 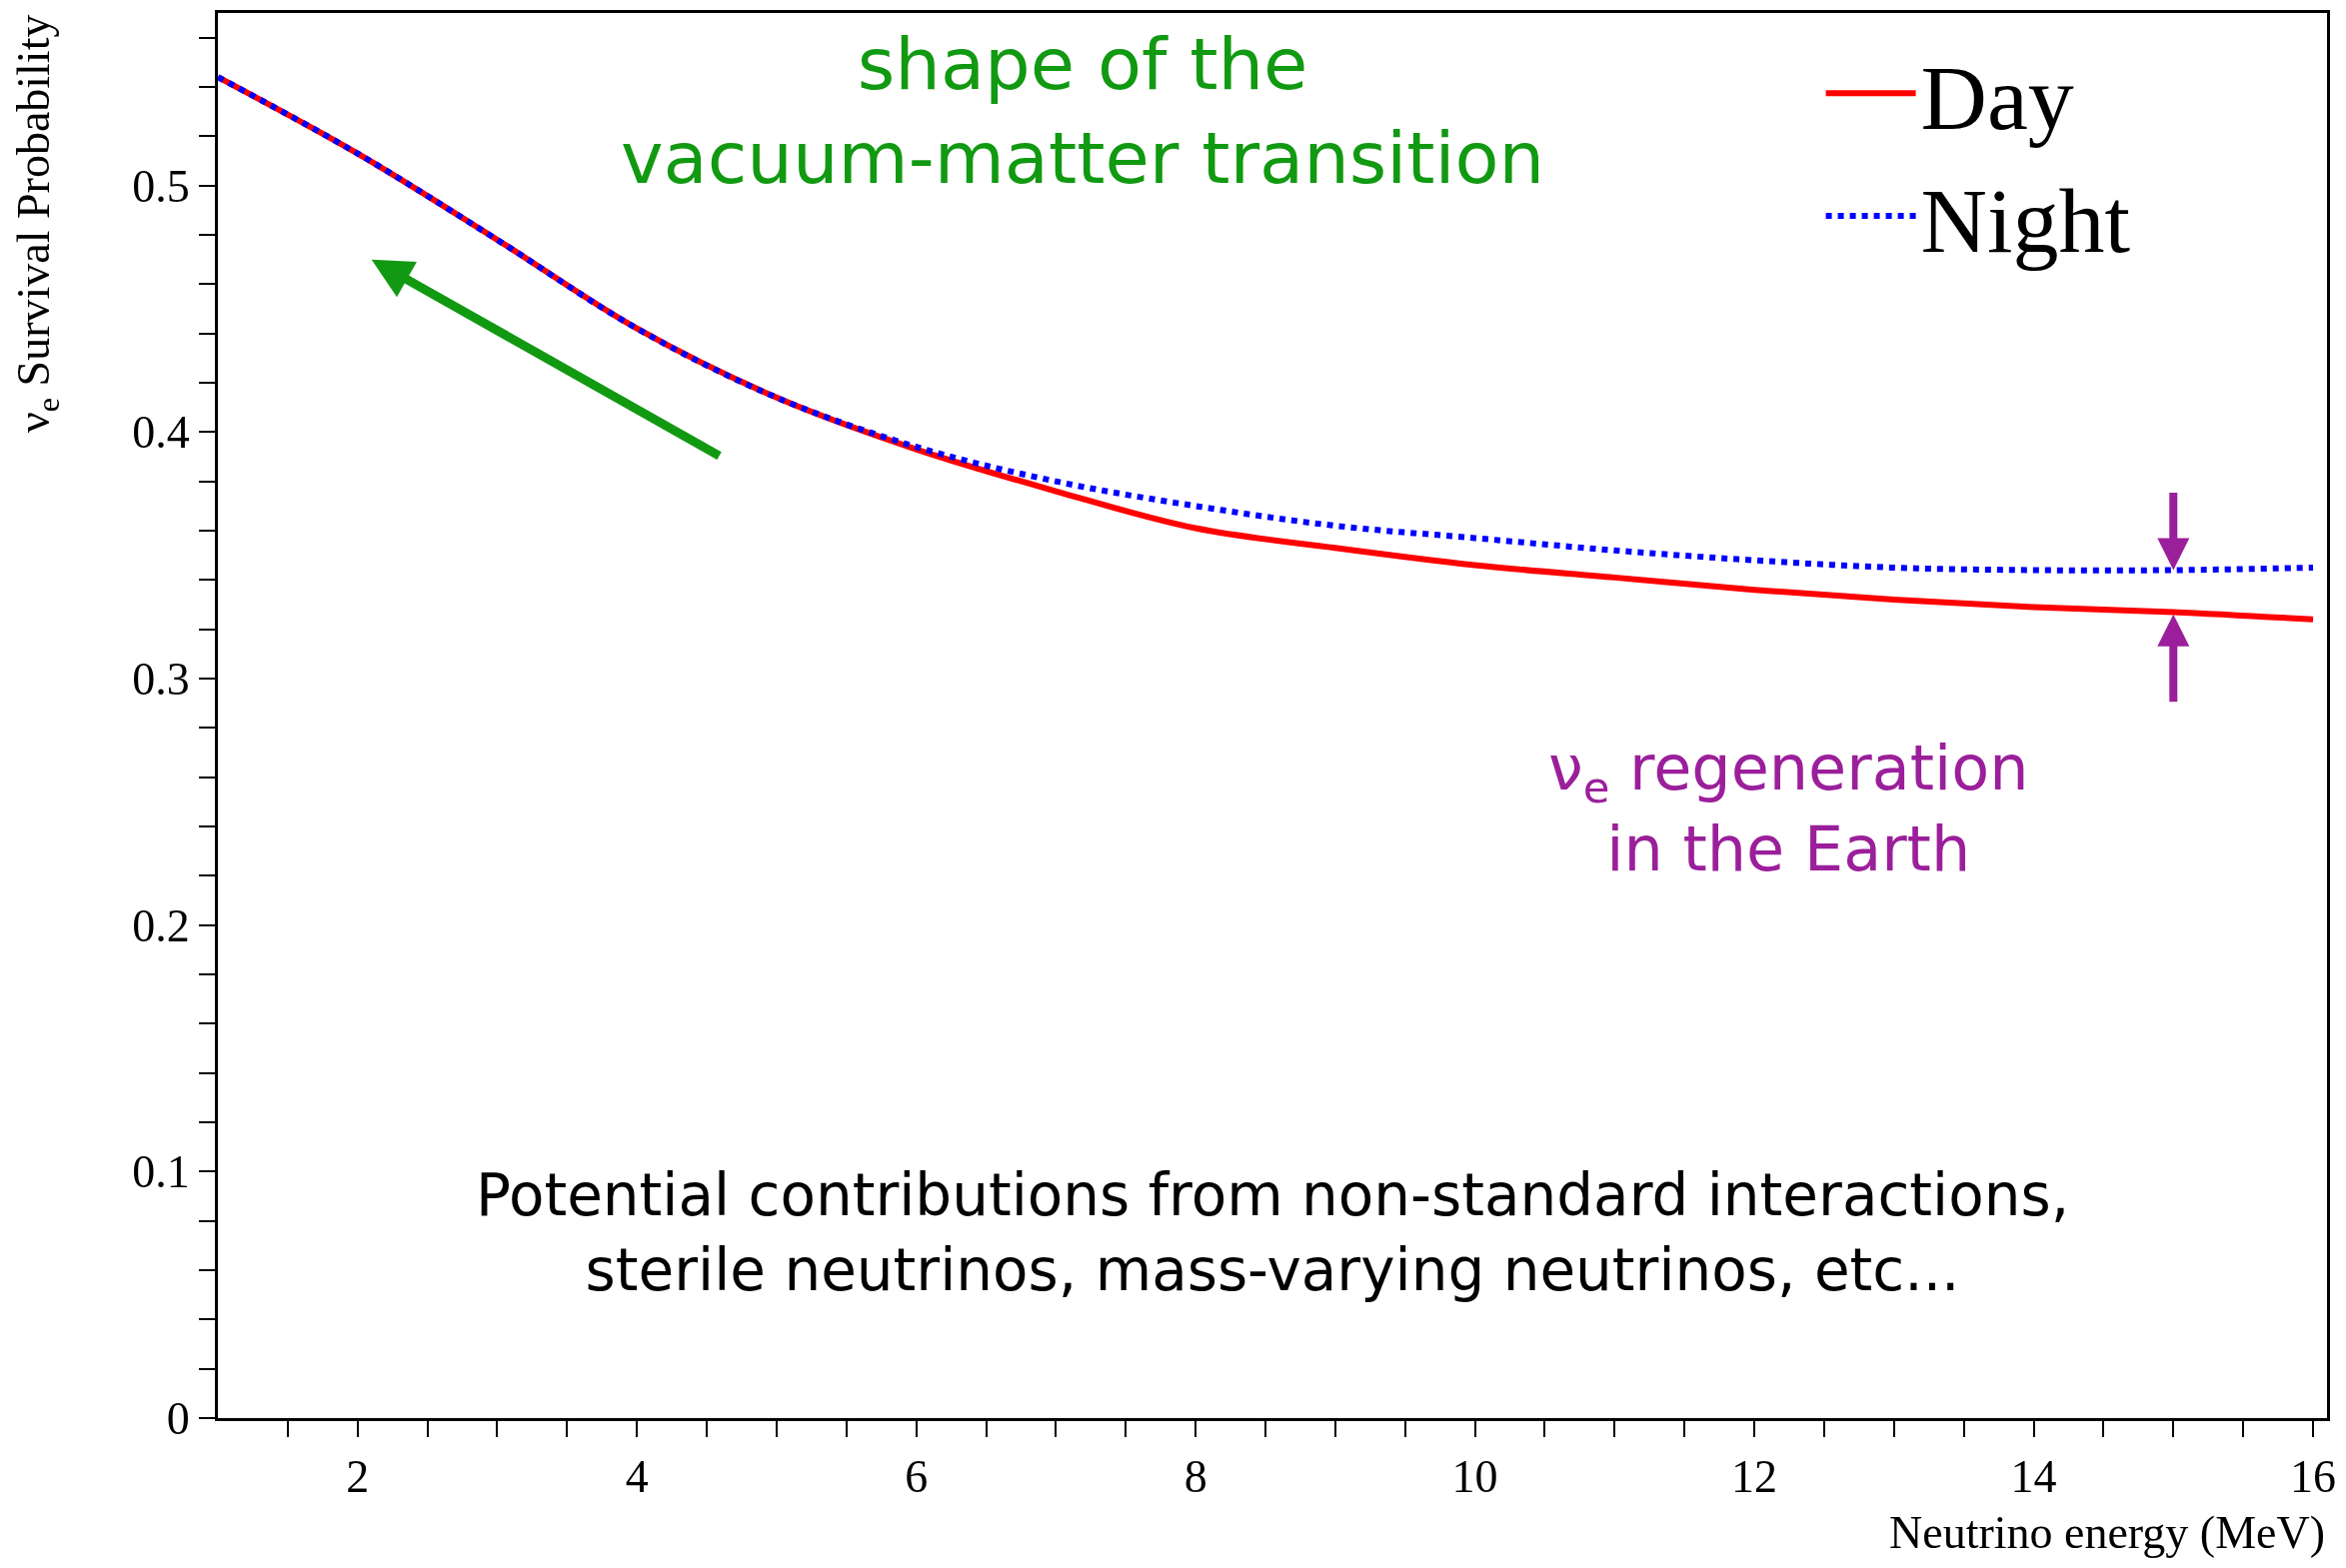 What do you see at coordinates (1083, 111) in the screenshot?
I see `annotation: shape of the vacuum-matter transition` at bounding box center [1083, 111].